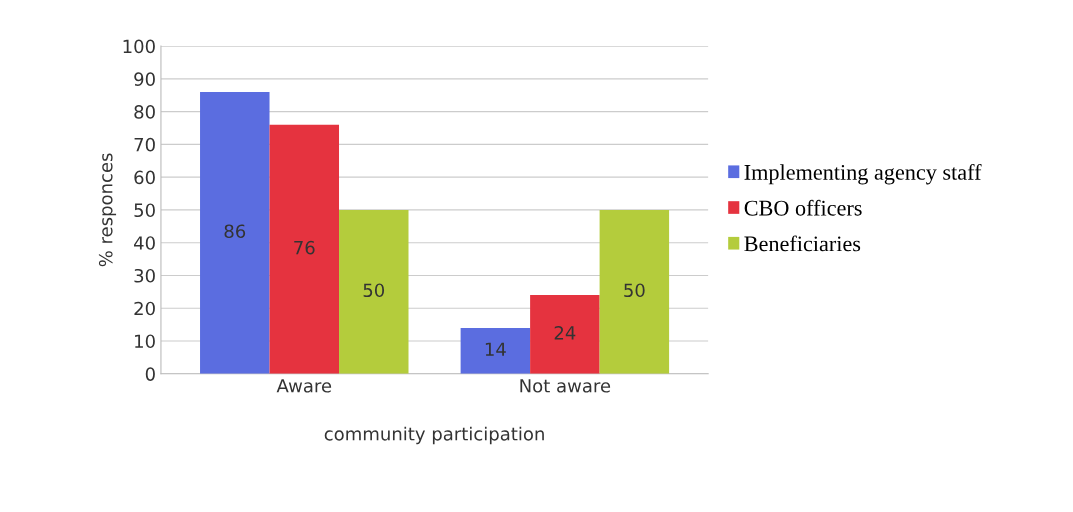 The width and height of the screenshot is (1073, 512). I want to click on y-tick-label: 20, so click(144, 308).